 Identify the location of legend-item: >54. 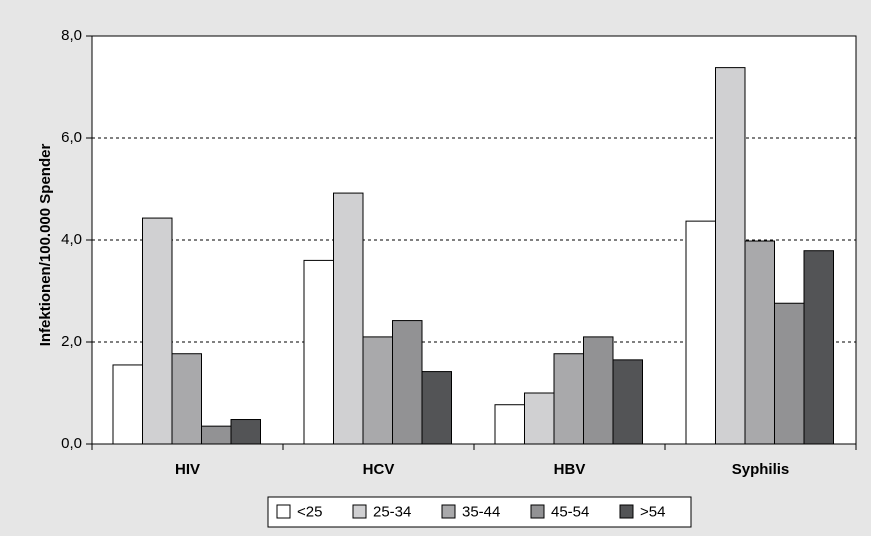
(642, 511).